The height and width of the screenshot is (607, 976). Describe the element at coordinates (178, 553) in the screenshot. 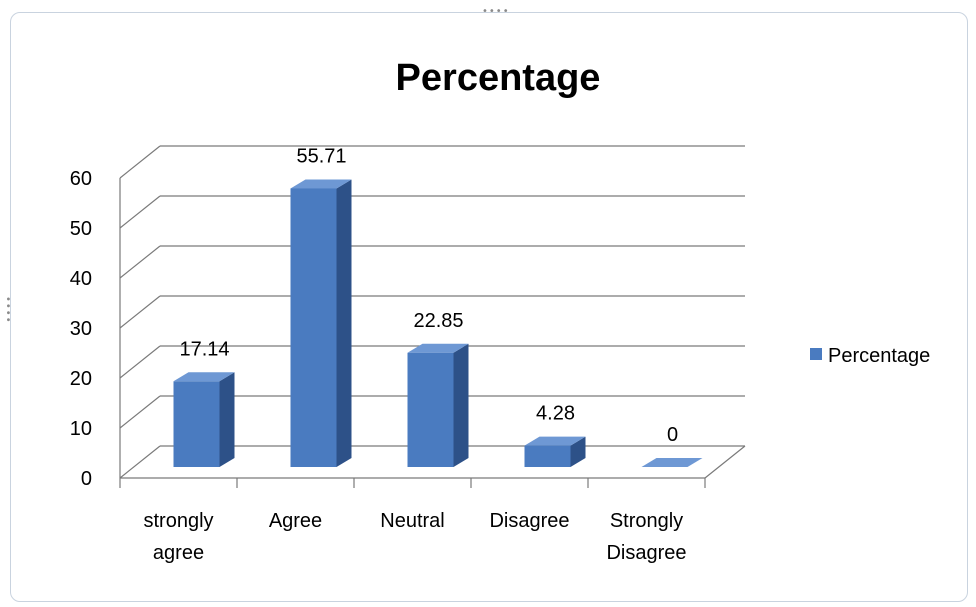

I see `x-tick-label: agree` at that location.